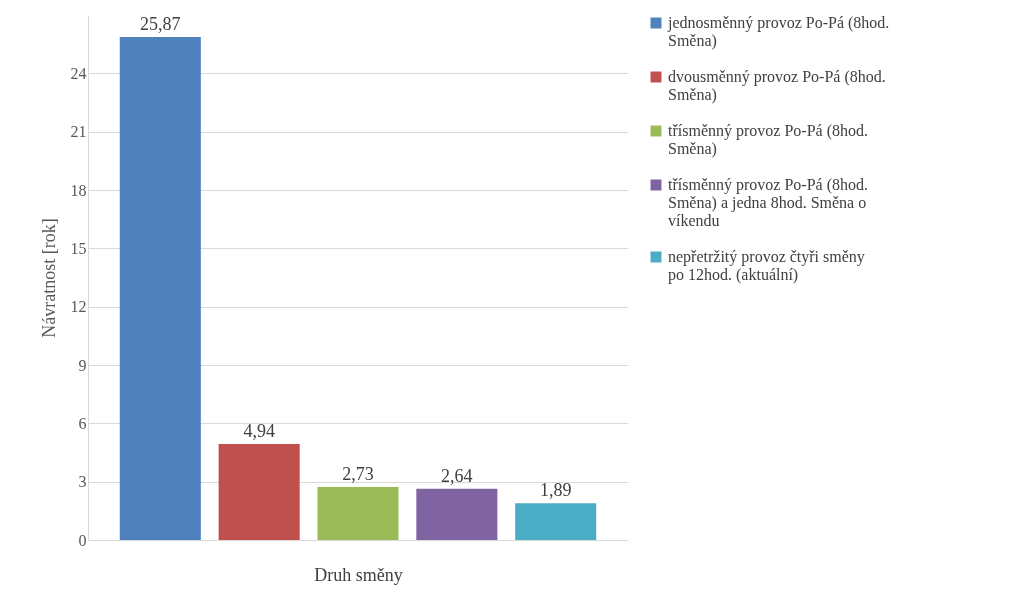  Describe the element at coordinates (78, 248) in the screenshot. I see `y-tick-label: 15` at that location.